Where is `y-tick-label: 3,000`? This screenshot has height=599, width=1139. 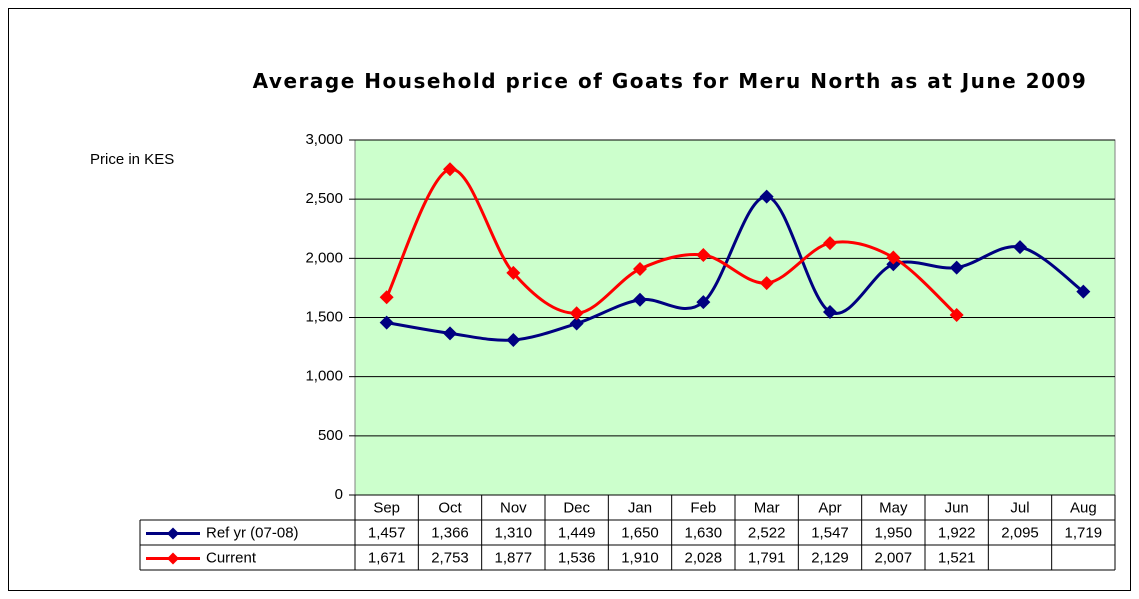
y-tick-label: 3,000 is located at coordinates (324, 139).